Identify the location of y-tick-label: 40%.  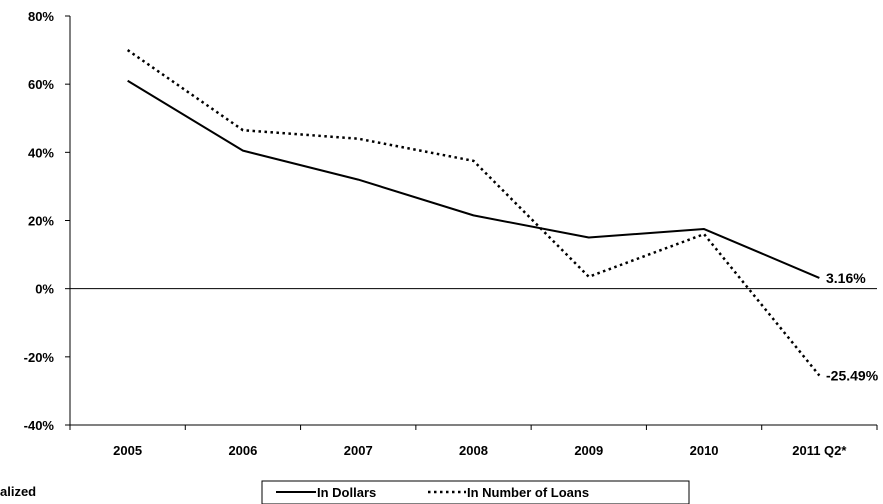
(41, 152).